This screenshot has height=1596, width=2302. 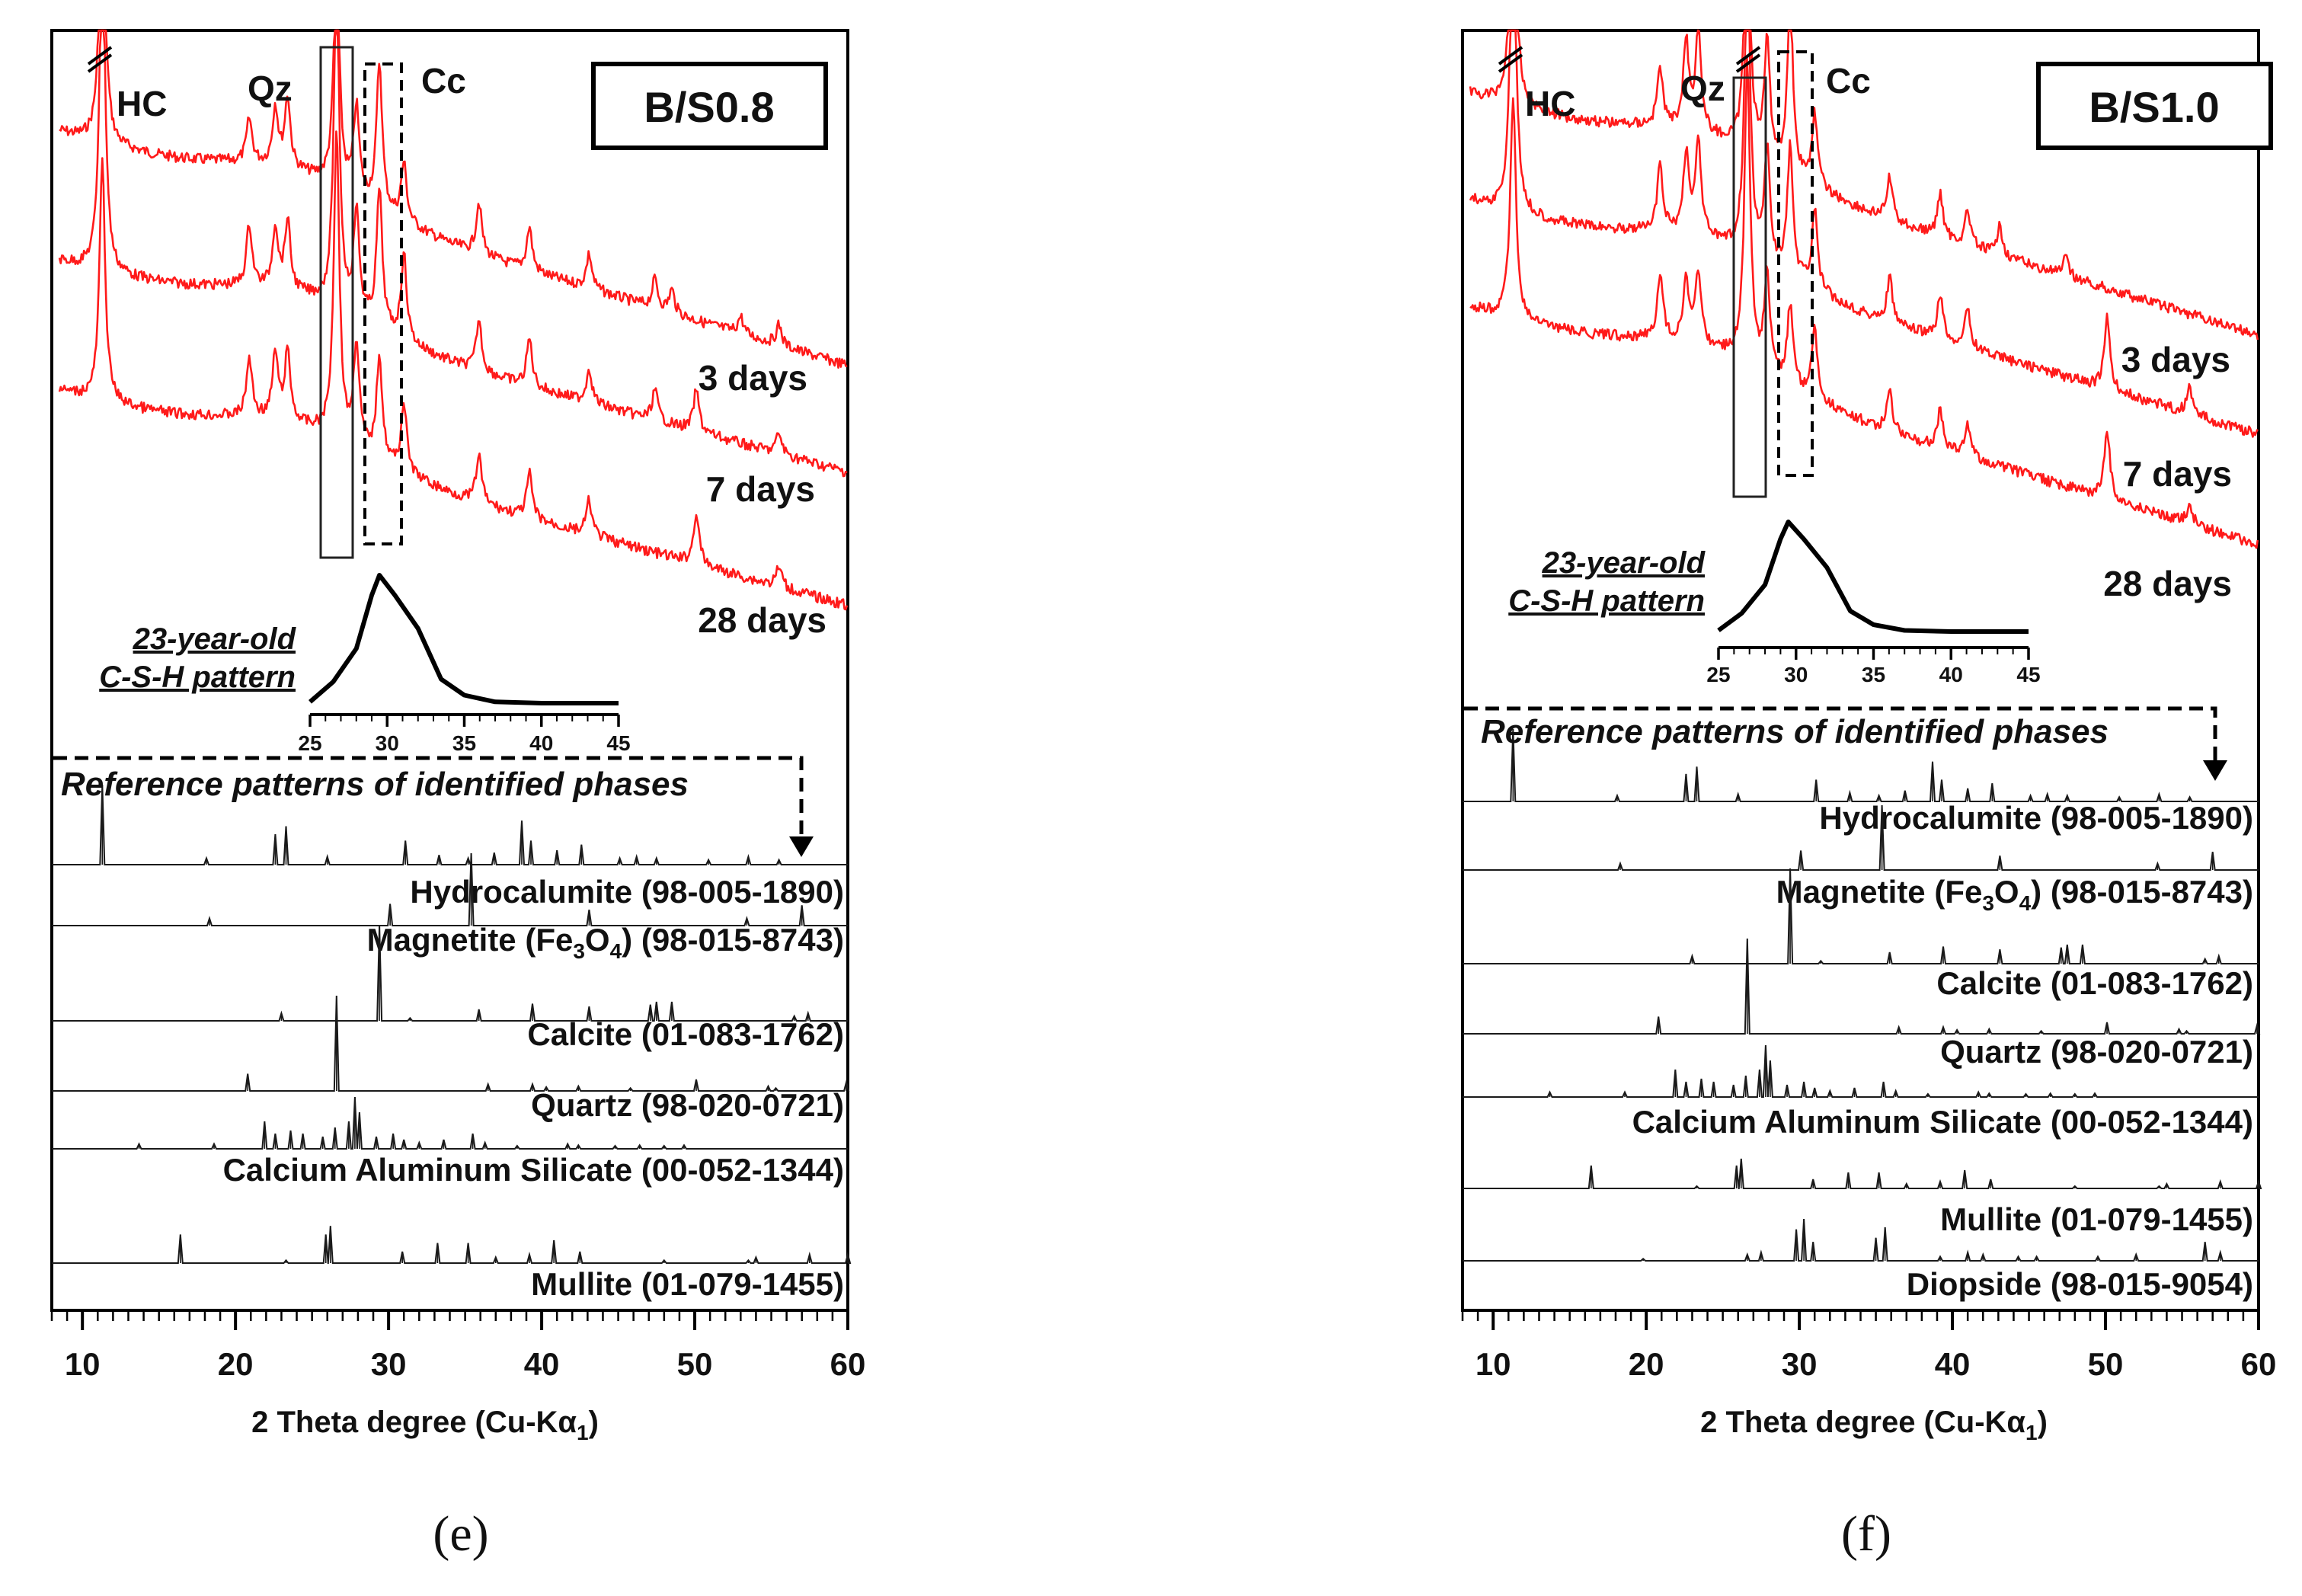 I want to click on inset-tick-label: 35, so click(x=464, y=743).